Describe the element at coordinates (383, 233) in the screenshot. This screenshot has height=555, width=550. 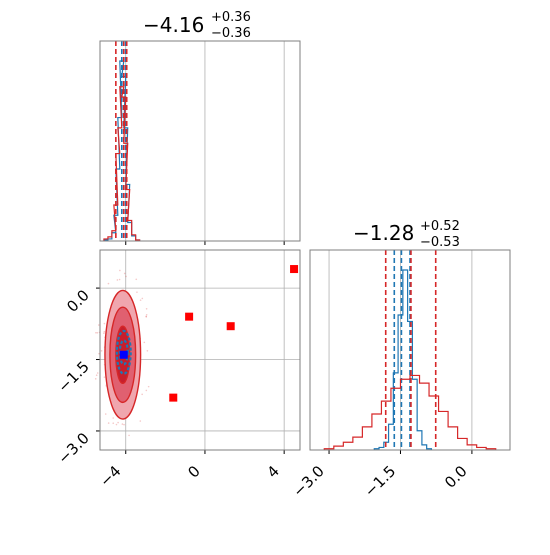
I see `param2-title-value: −1.28` at that location.